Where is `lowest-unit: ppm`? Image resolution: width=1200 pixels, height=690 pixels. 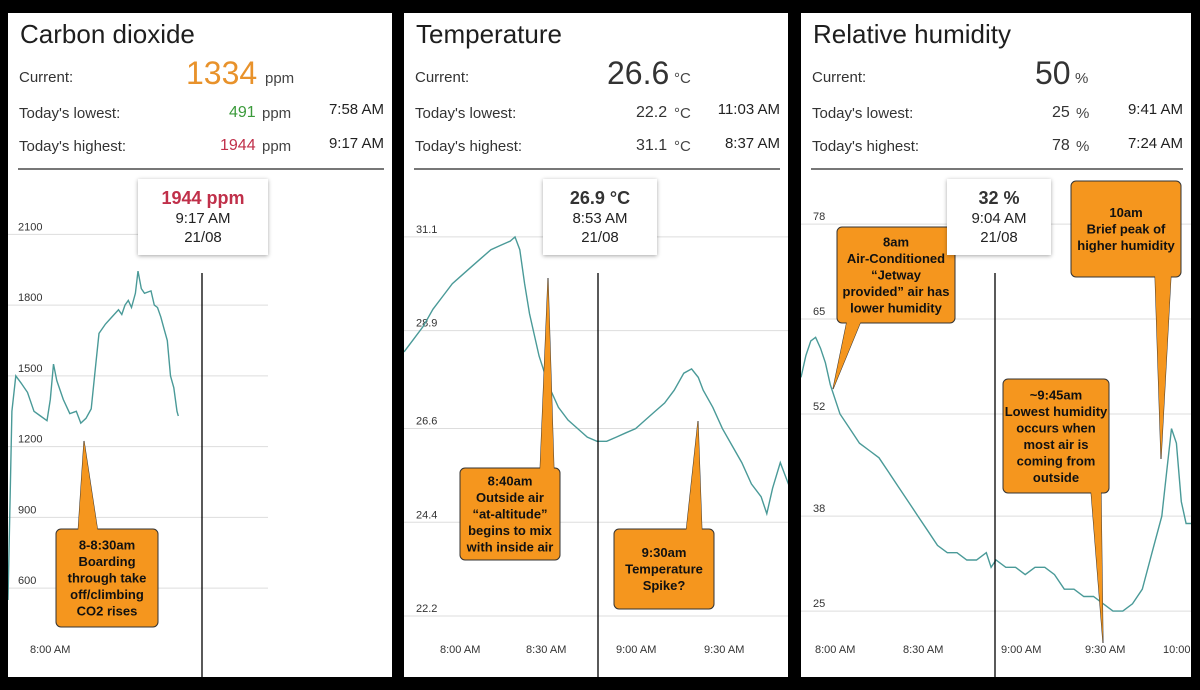 lowest-unit: ppm is located at coordinates (277, 113).